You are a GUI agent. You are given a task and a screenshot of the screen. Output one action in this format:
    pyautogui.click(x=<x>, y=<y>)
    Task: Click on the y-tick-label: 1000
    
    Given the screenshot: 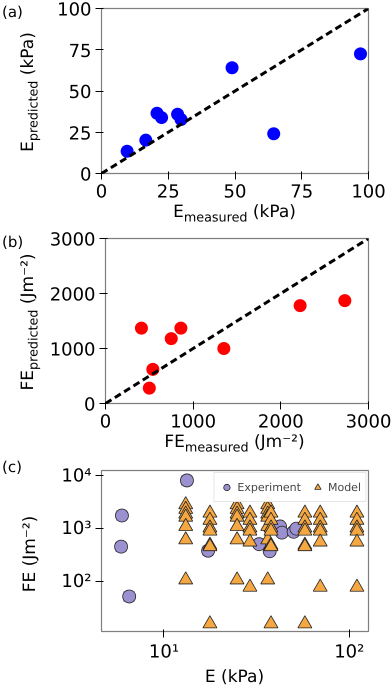 What is the action you would take?
    pyautogui.click(x=73, y=350)
    